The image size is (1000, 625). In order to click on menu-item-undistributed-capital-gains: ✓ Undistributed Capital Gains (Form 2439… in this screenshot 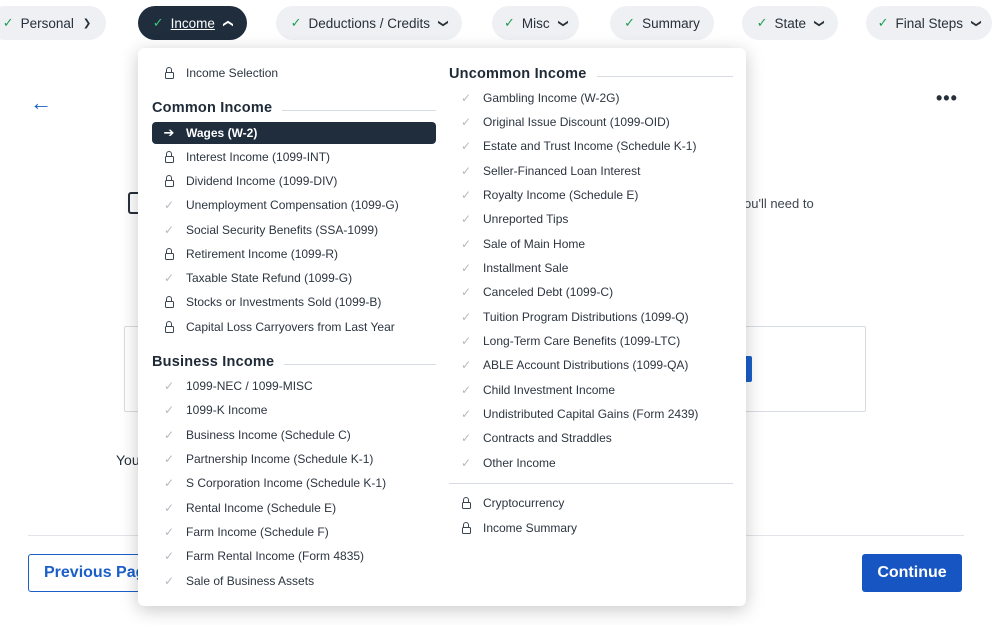, I will do `click(591, 414)`.